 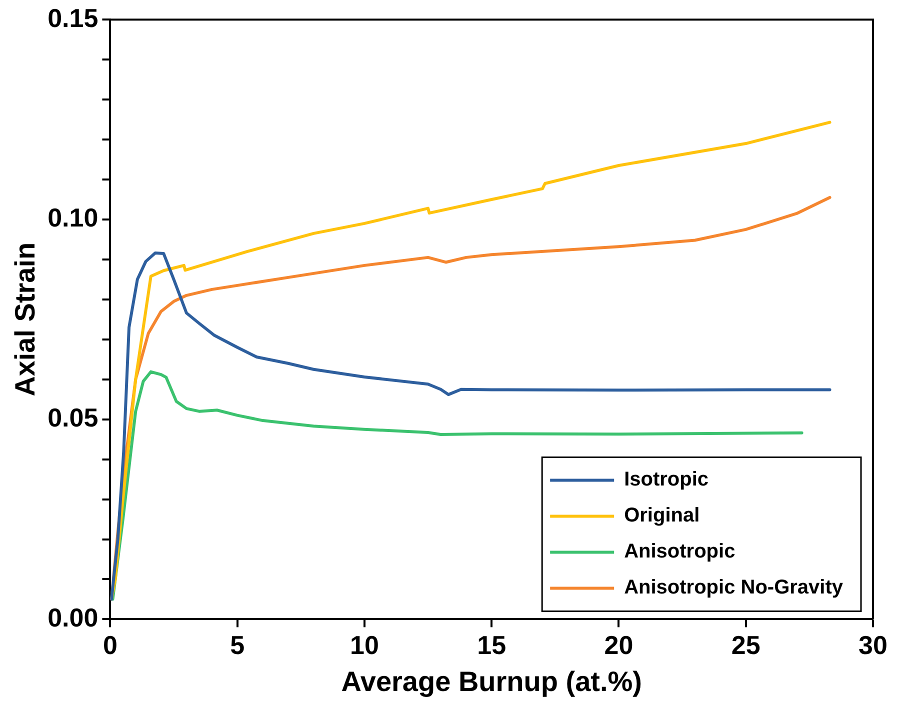 I want to click on y-tick-label: 0.15, so click(x=73, y=17).